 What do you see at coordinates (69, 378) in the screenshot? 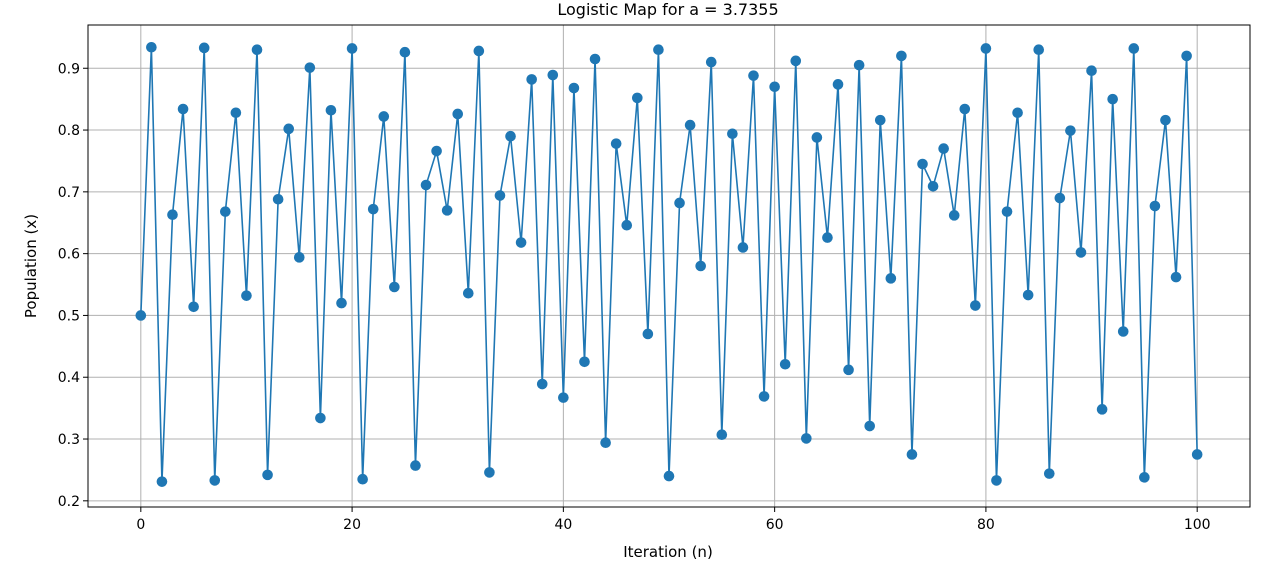
I see `y-tick-label: 0.4` at bounding box center [69, 378].